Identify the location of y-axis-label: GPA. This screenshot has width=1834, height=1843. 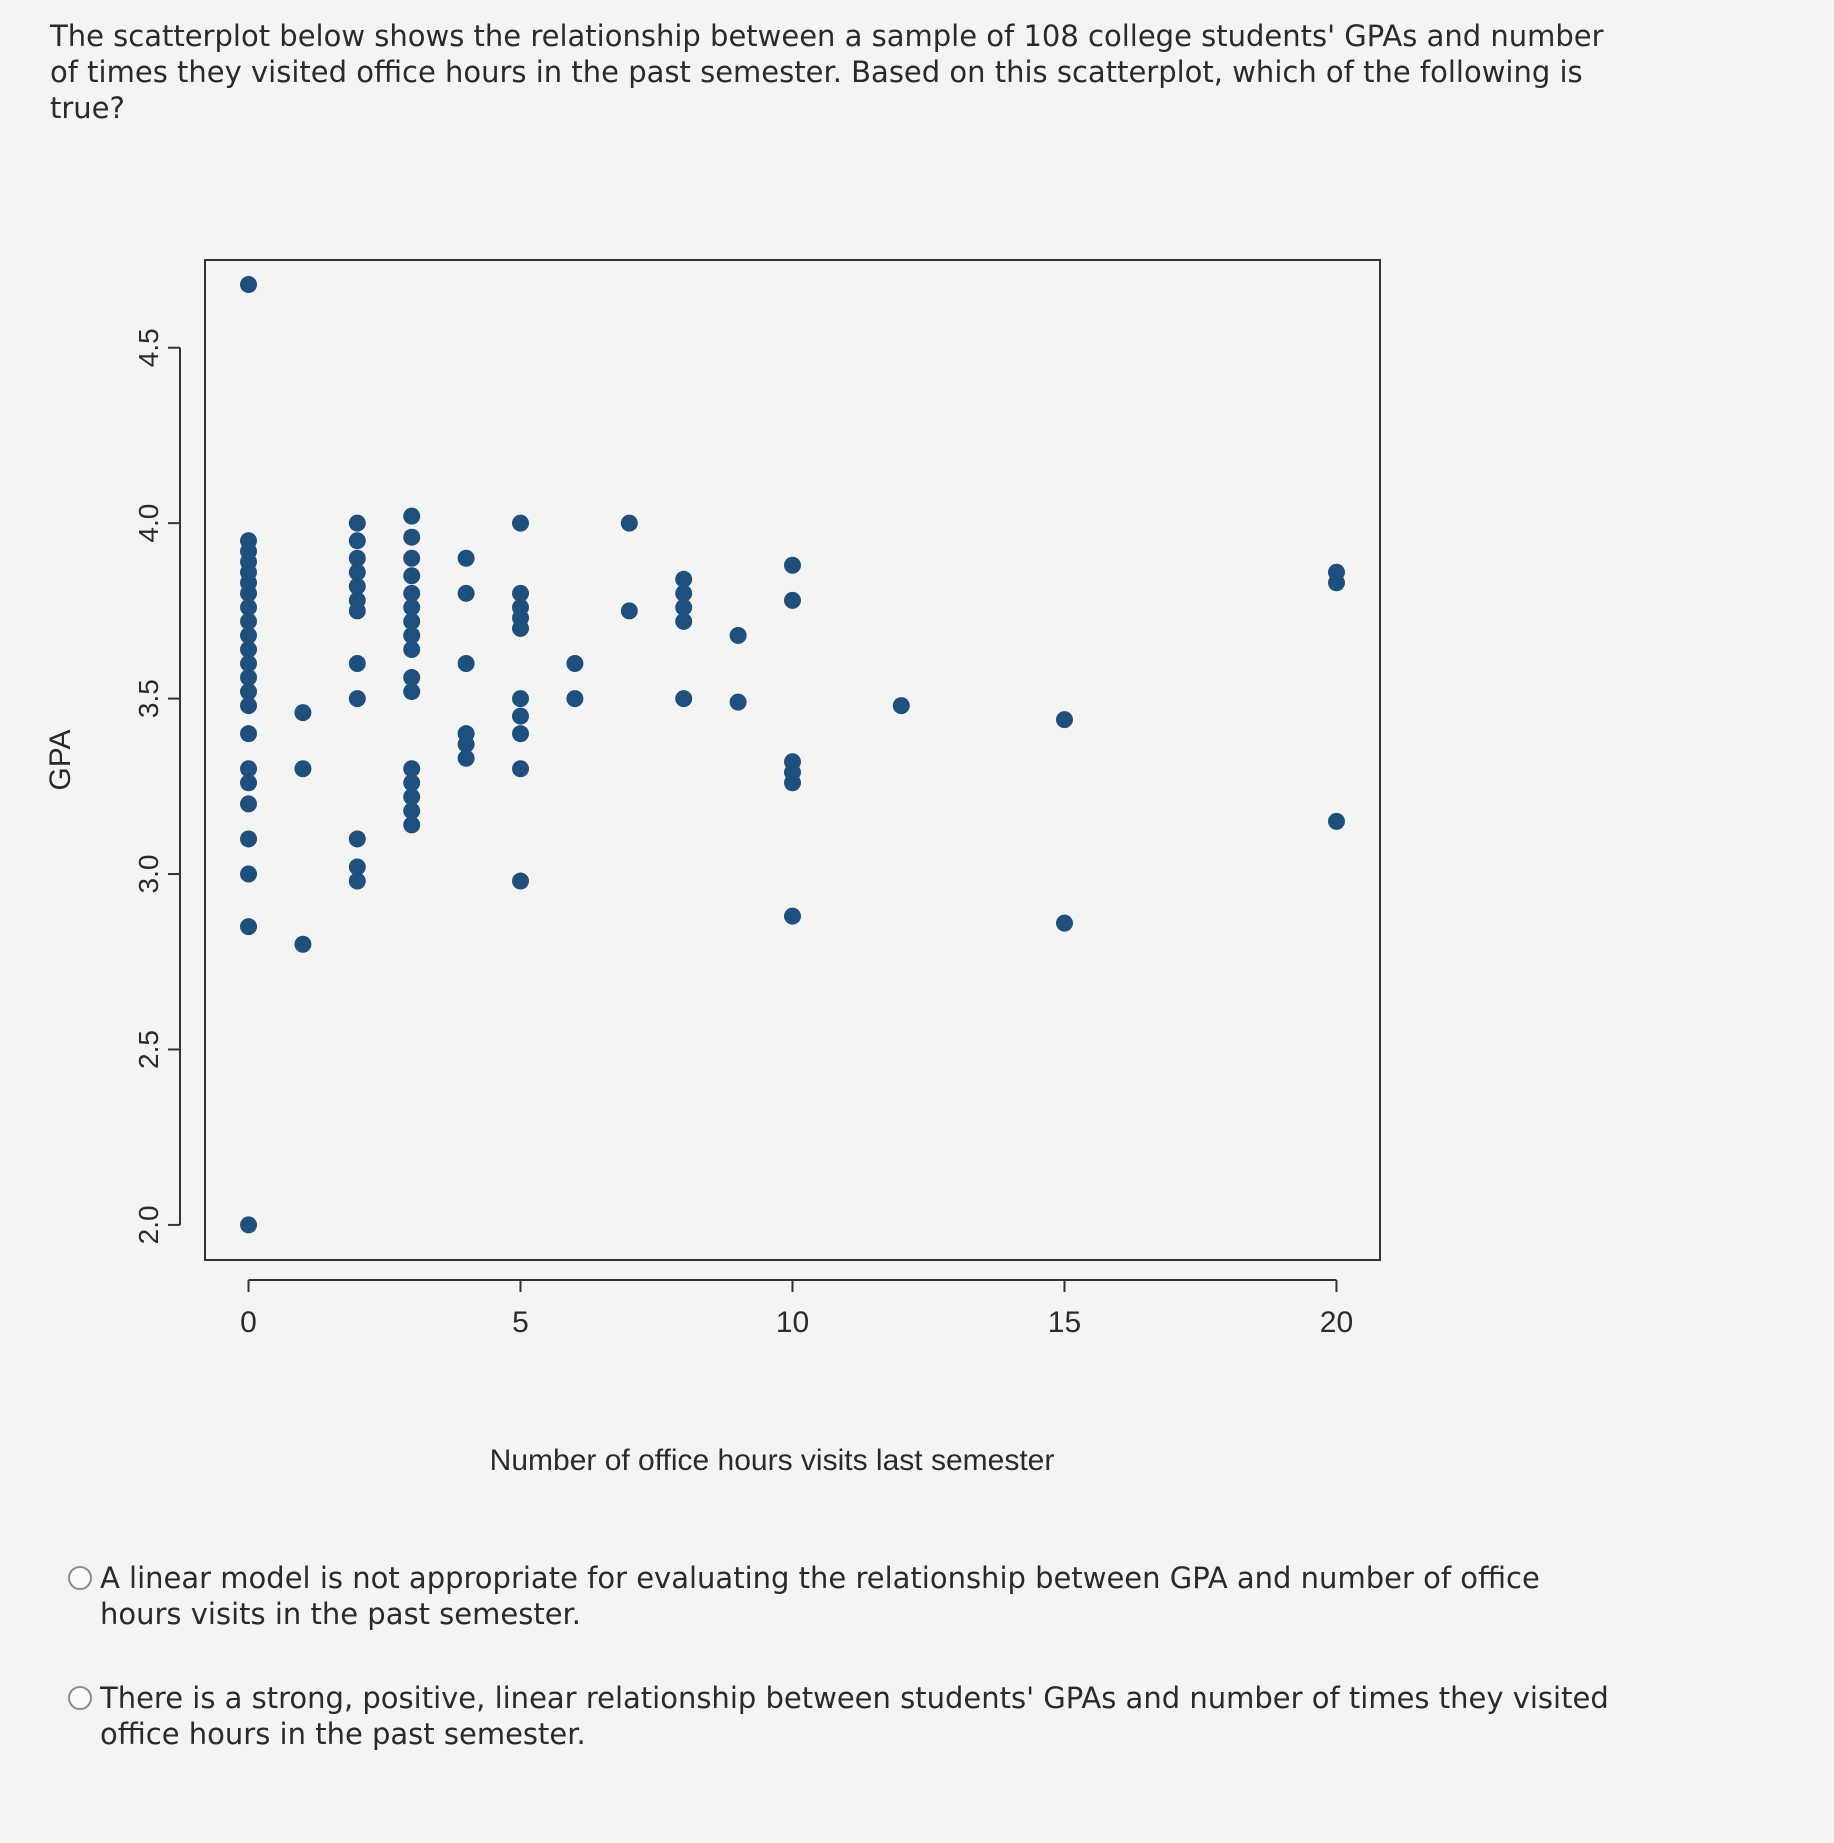
(60, 759).